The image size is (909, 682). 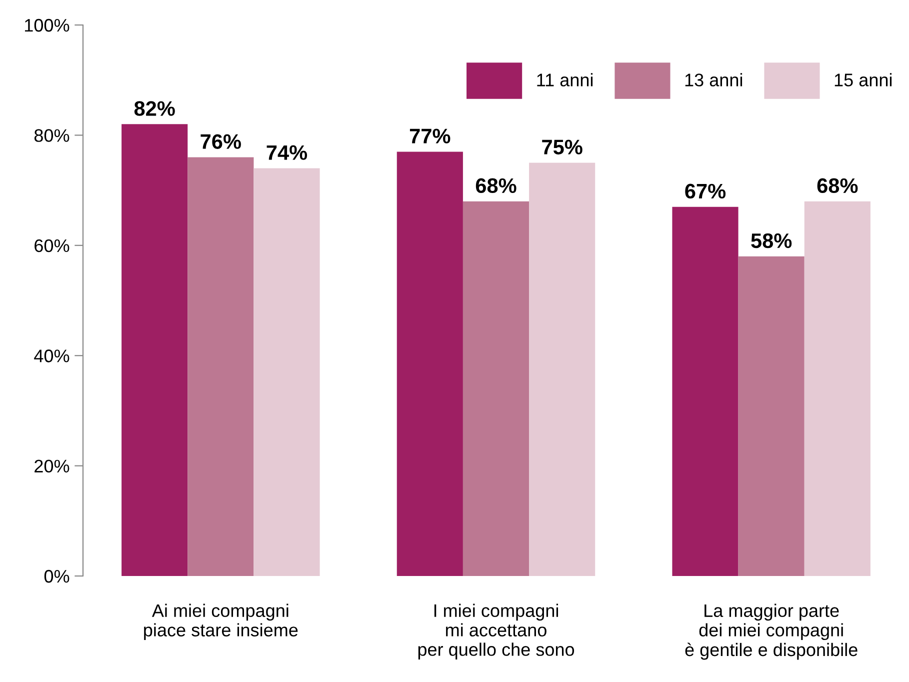 What do you see at coordinates (47, 25) in the screenshot?
I see `y-tick-label: 100%` at bounding box center [47, 25].